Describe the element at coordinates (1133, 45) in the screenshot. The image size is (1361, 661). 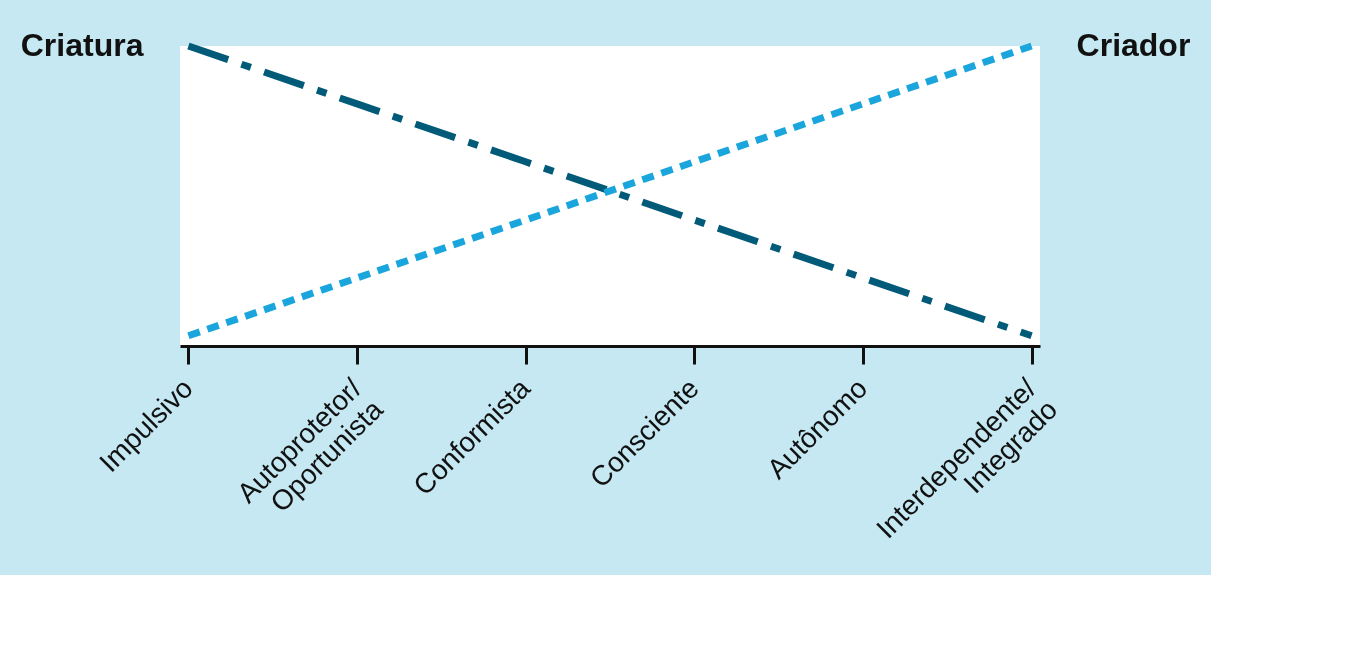
I see `series-label: Criador` at that location.